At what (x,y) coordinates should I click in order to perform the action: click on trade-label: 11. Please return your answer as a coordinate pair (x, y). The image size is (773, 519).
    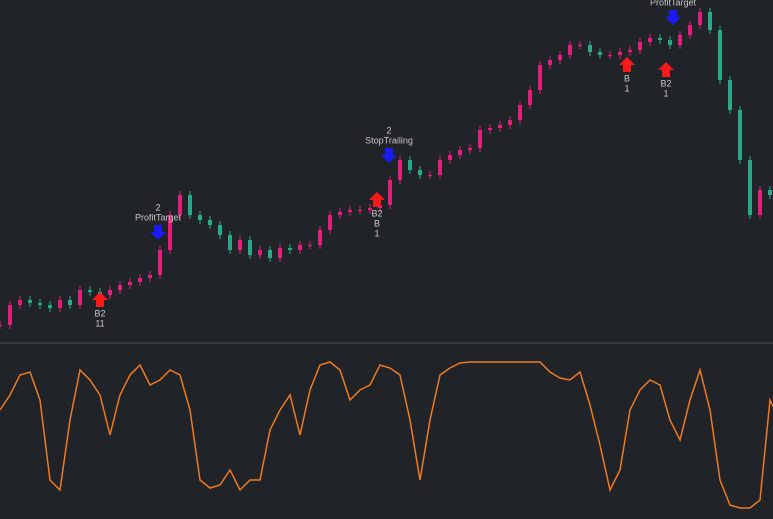
    Looking at the image, I should click on (99, 323).